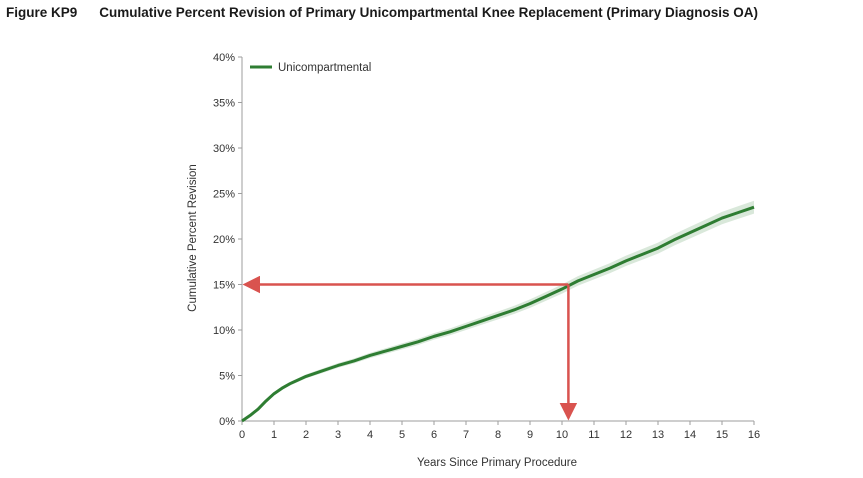 The height and width of the screenshot is (478, 863). What do you see at coordinates (224, 195) in the screenshot?
I see `y-tick-label: 25%` at bounding box center [224, 195].